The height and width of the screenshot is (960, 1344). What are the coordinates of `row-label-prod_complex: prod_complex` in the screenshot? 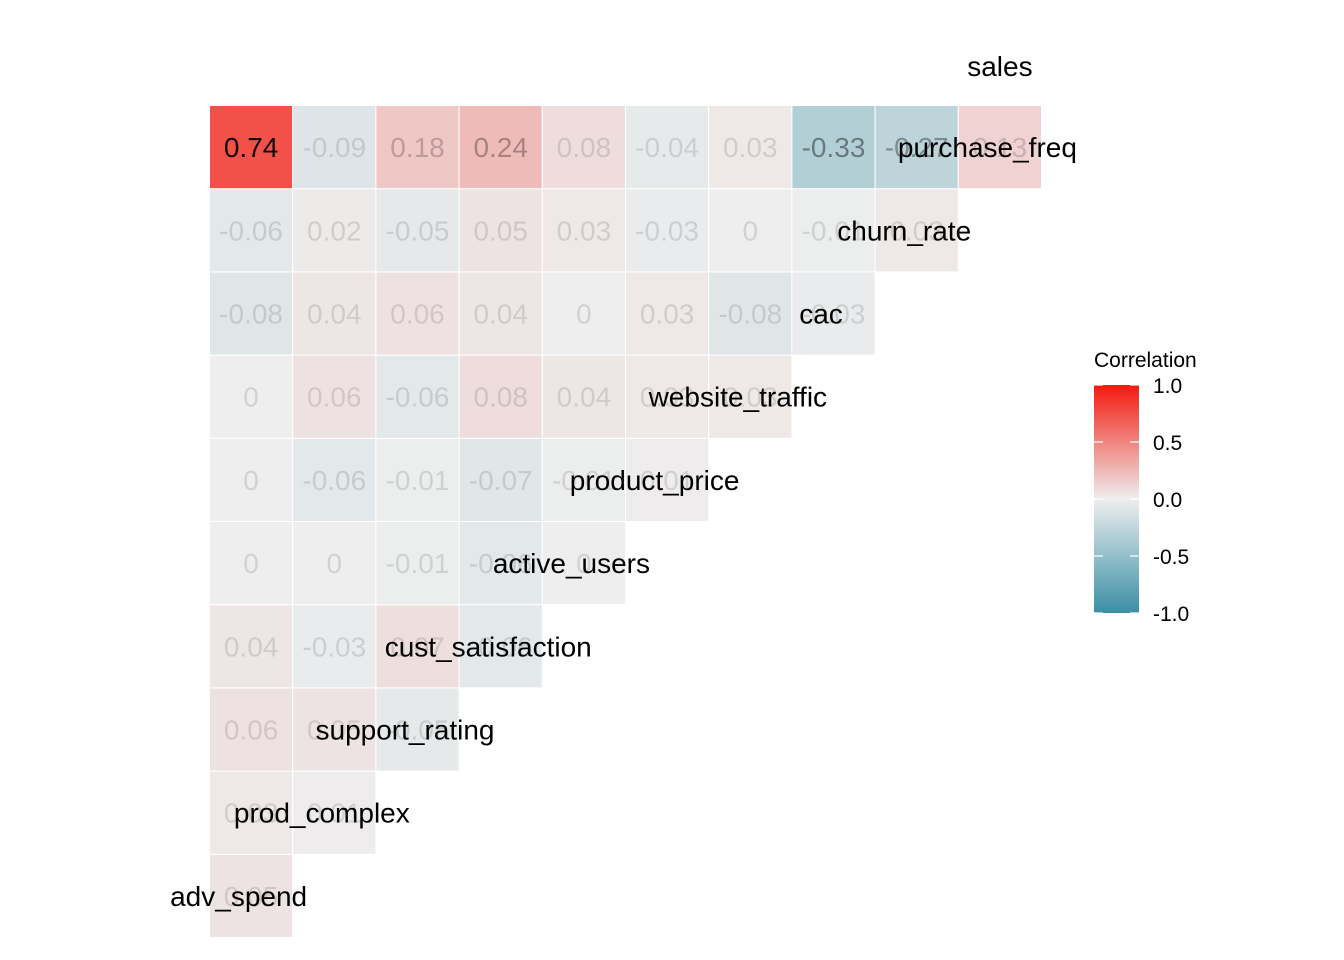 It's located at (322, 813).